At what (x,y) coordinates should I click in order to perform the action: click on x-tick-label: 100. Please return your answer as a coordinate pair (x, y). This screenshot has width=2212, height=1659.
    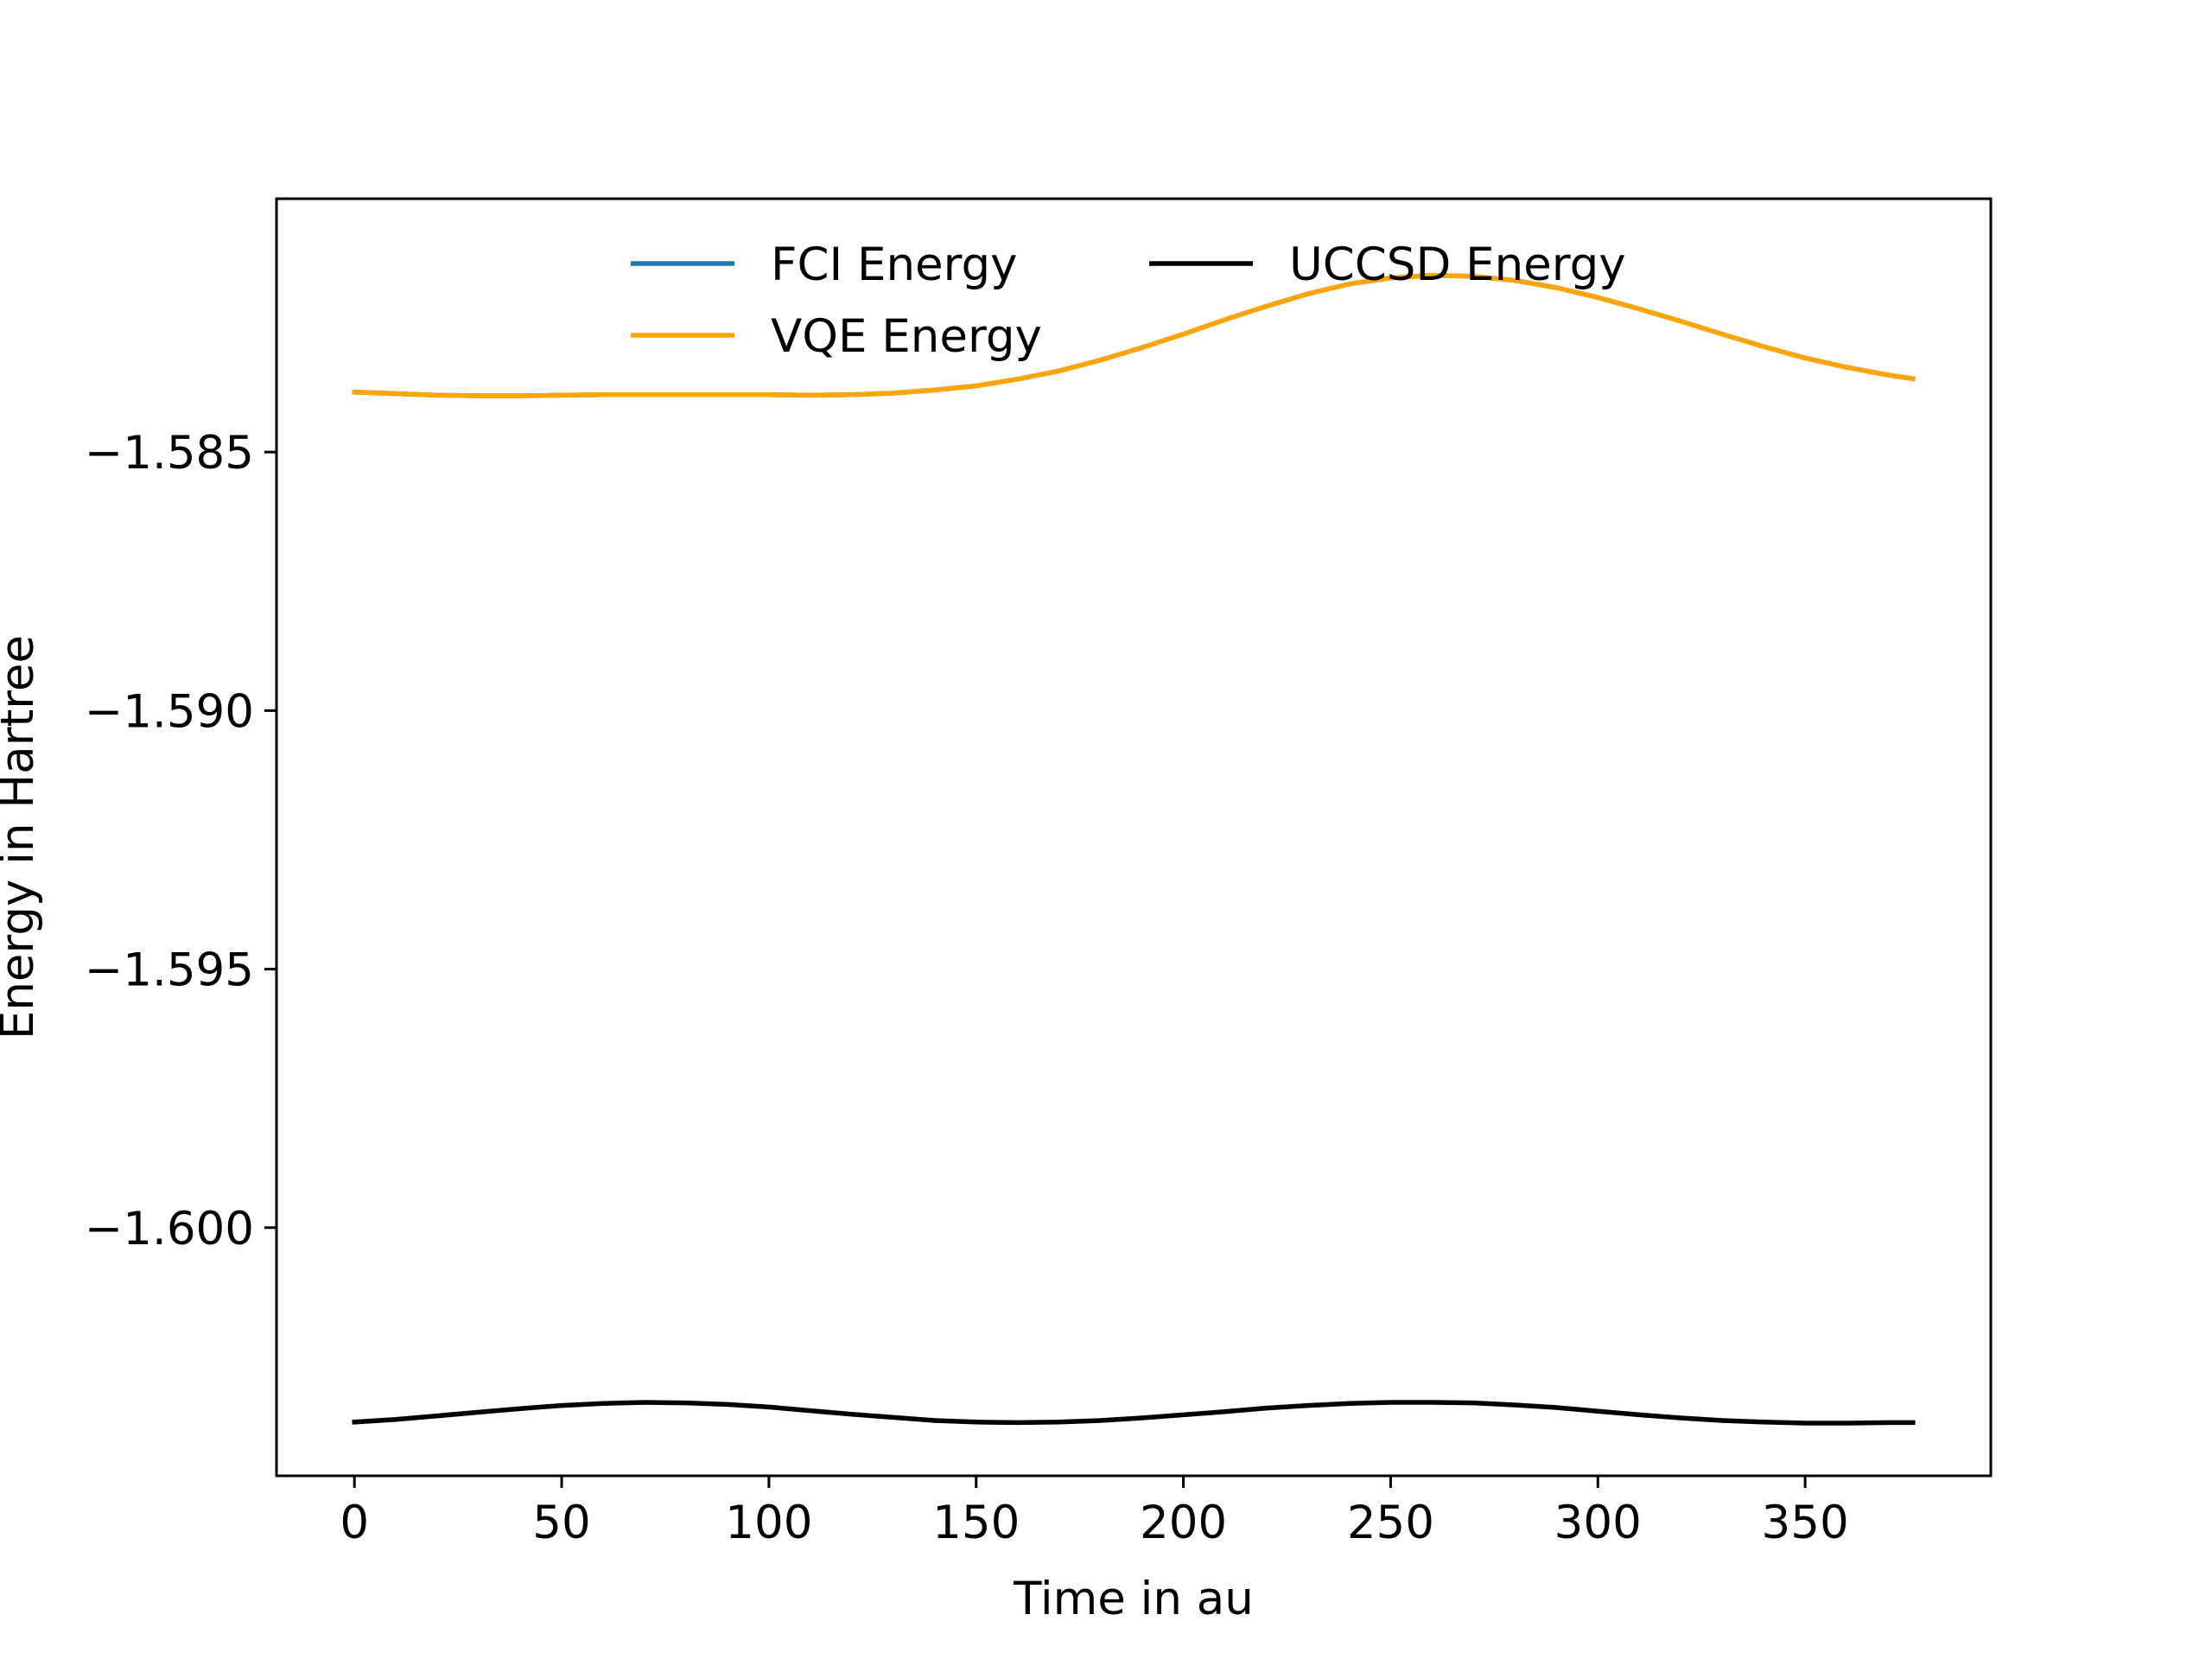
    Looking at the image, I should click on (768, 1523).